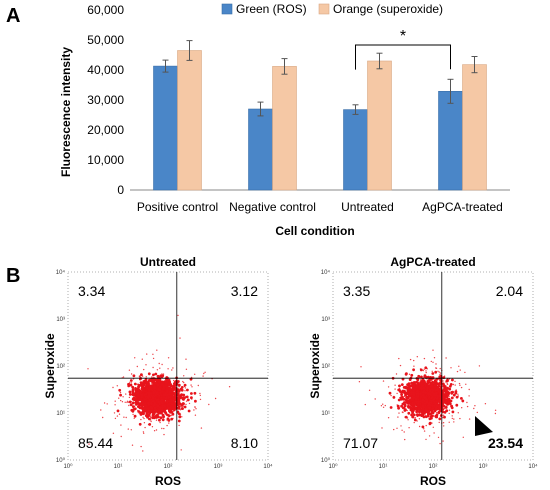 This screenshot has height=490, width=550. Describe the element at coordinates (433, 481) in the screenshot. I see `x-axis-title: ROS` at that location.